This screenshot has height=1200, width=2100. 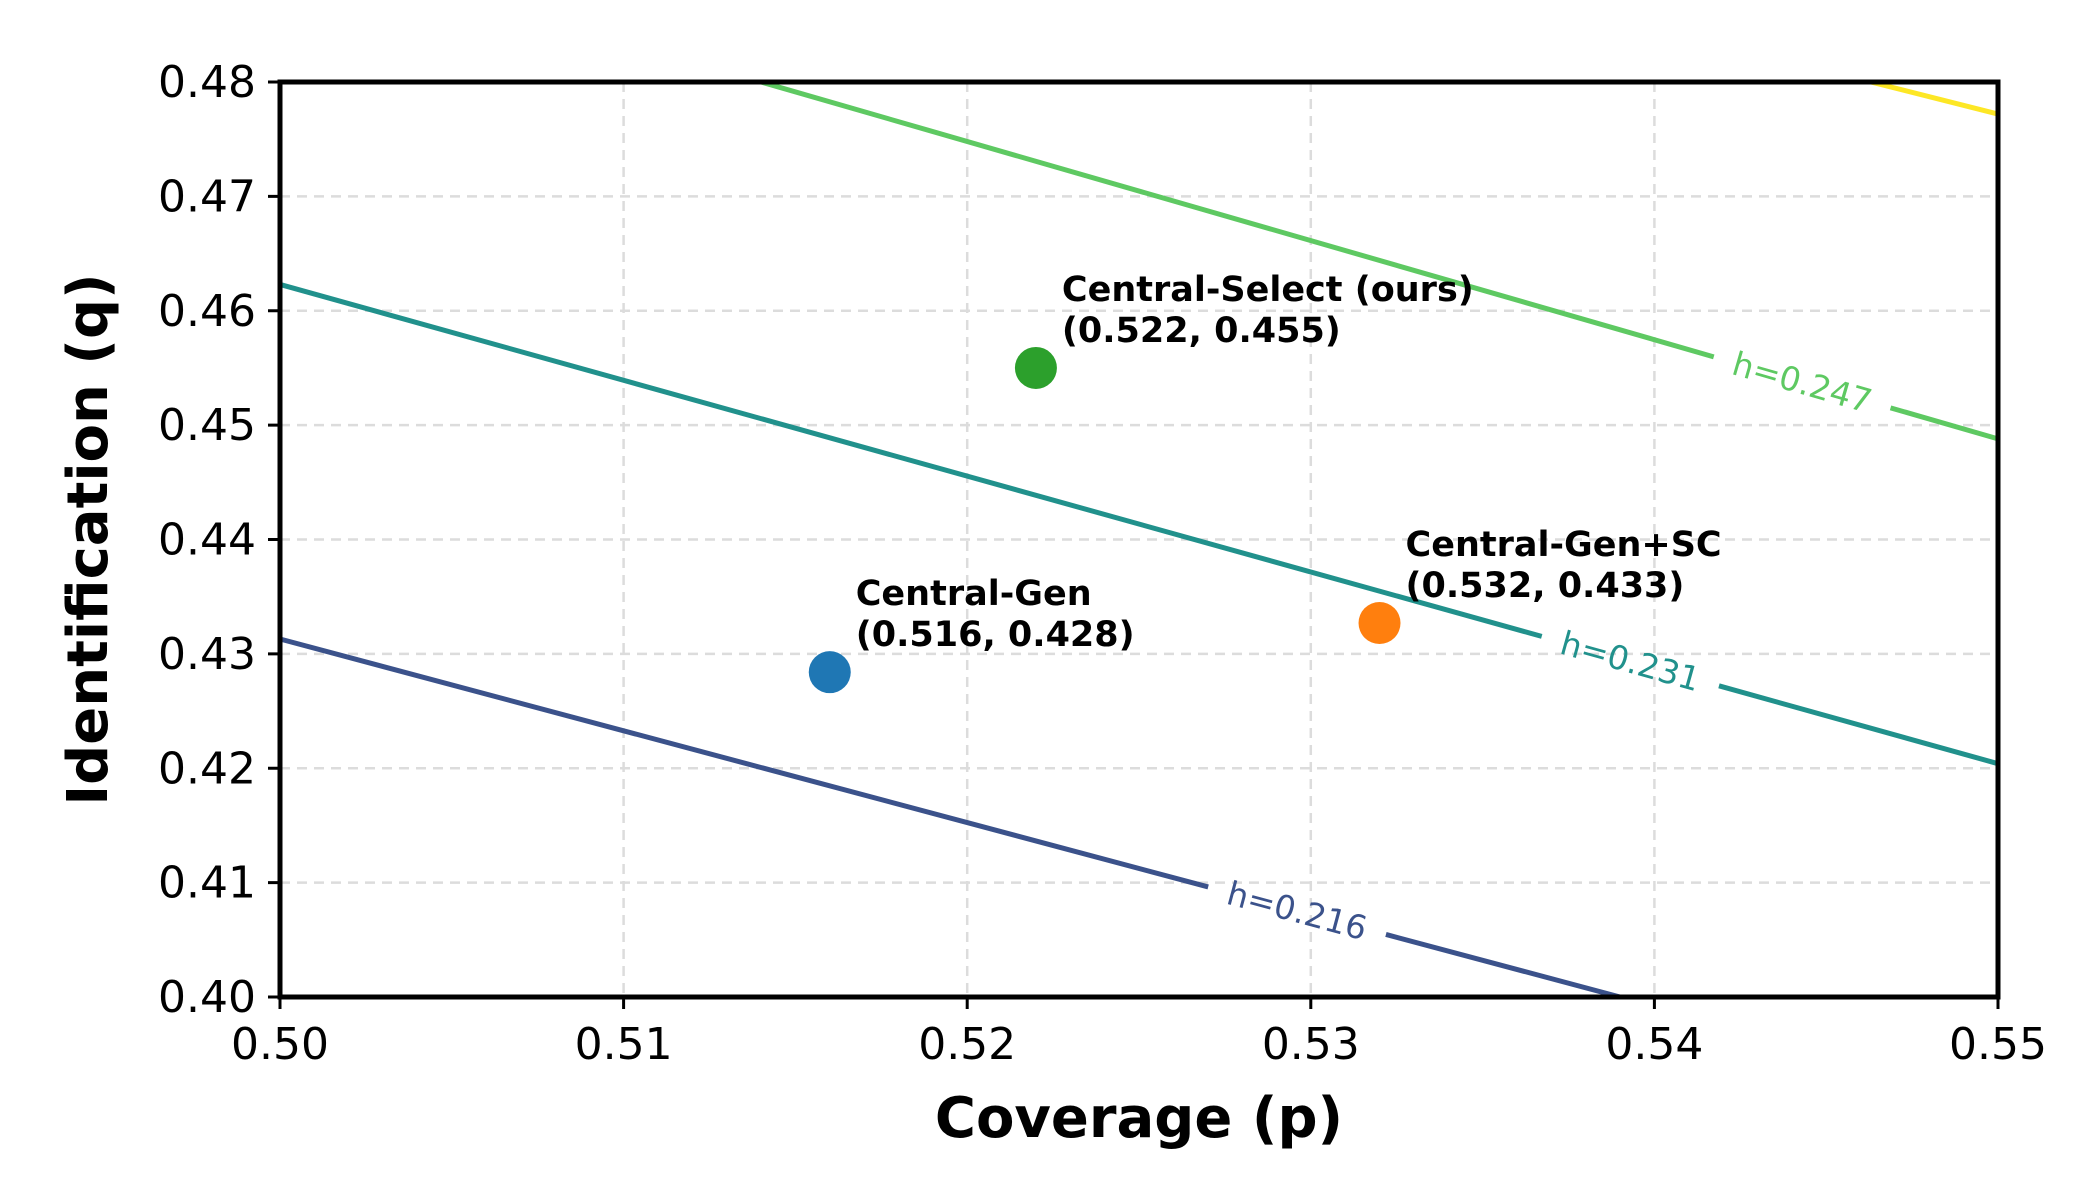 I want to click on y-tick-label: 0.48, so click(x=207, y=82).